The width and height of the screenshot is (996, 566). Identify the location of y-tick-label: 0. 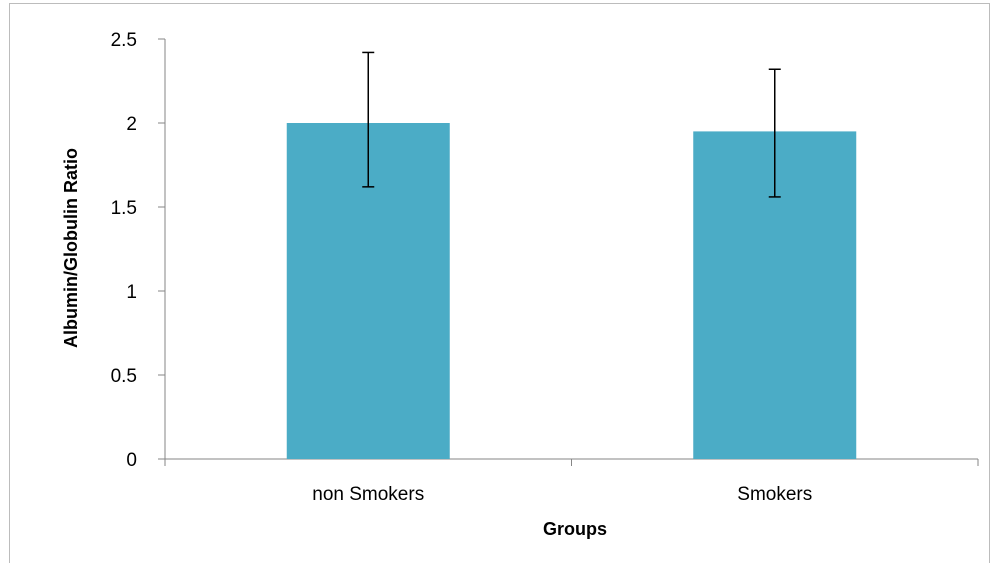
(131, 460).